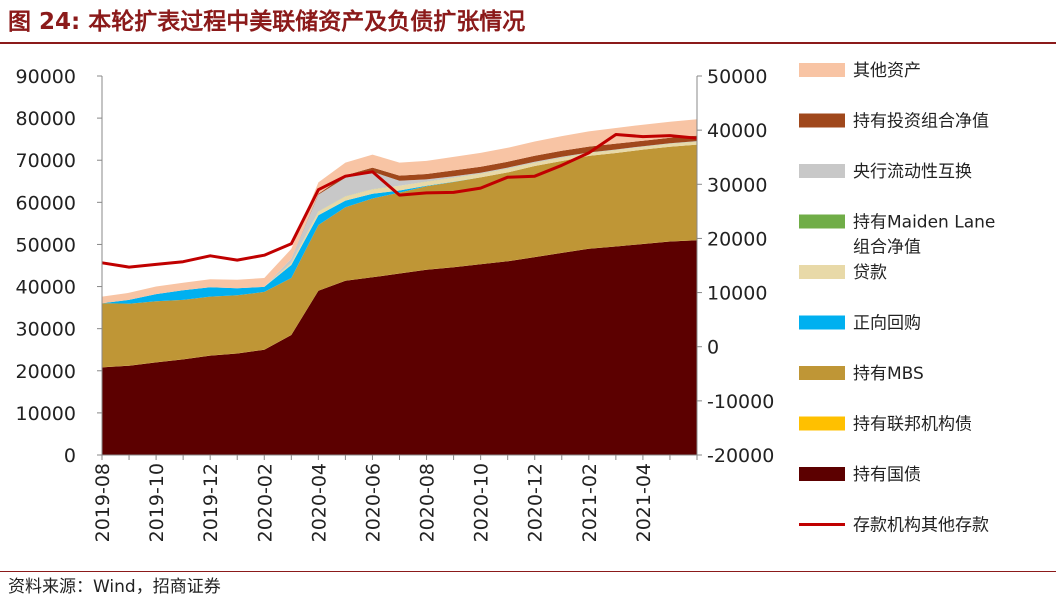 The width and height of the screenshot is (1056, 602). I want to click on legend-item: 存款机构其他存款, so click(894, 526).